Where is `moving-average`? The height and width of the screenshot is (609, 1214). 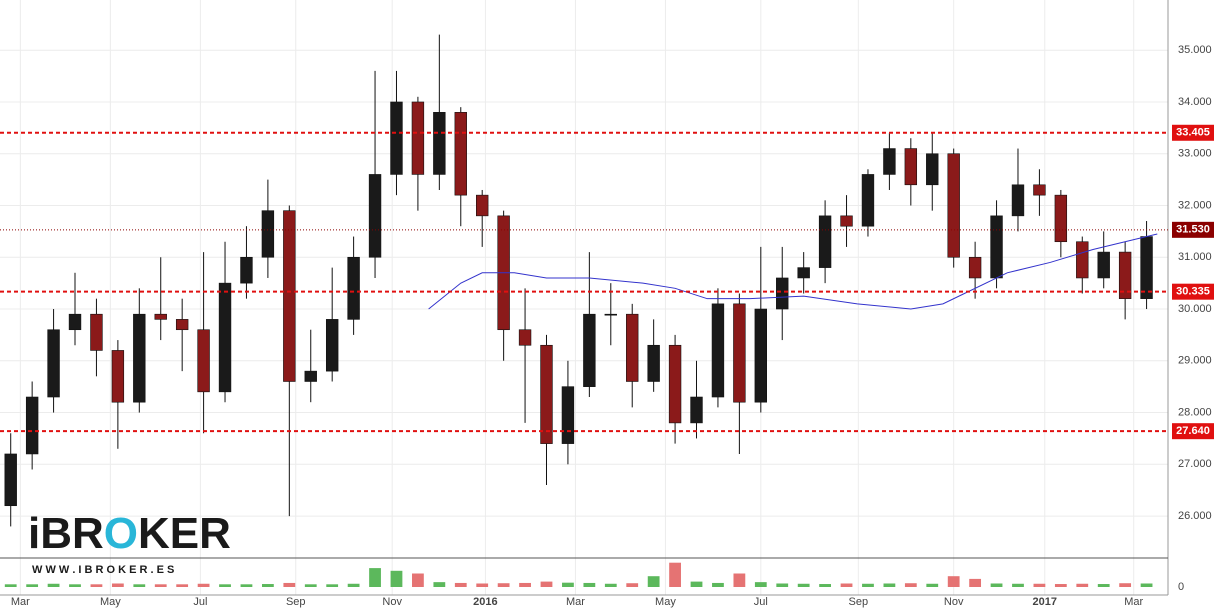
moving-average is located at coordinates (793, 271).